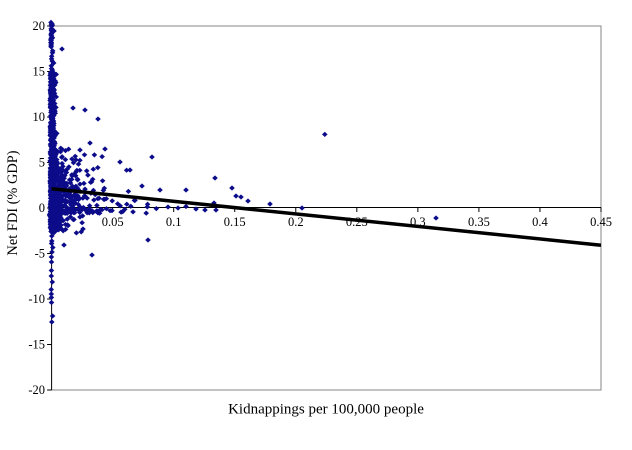  Describe the element at coordinates (113, 222) in the screenshot. I see `svg-text: 0.05` at that location.